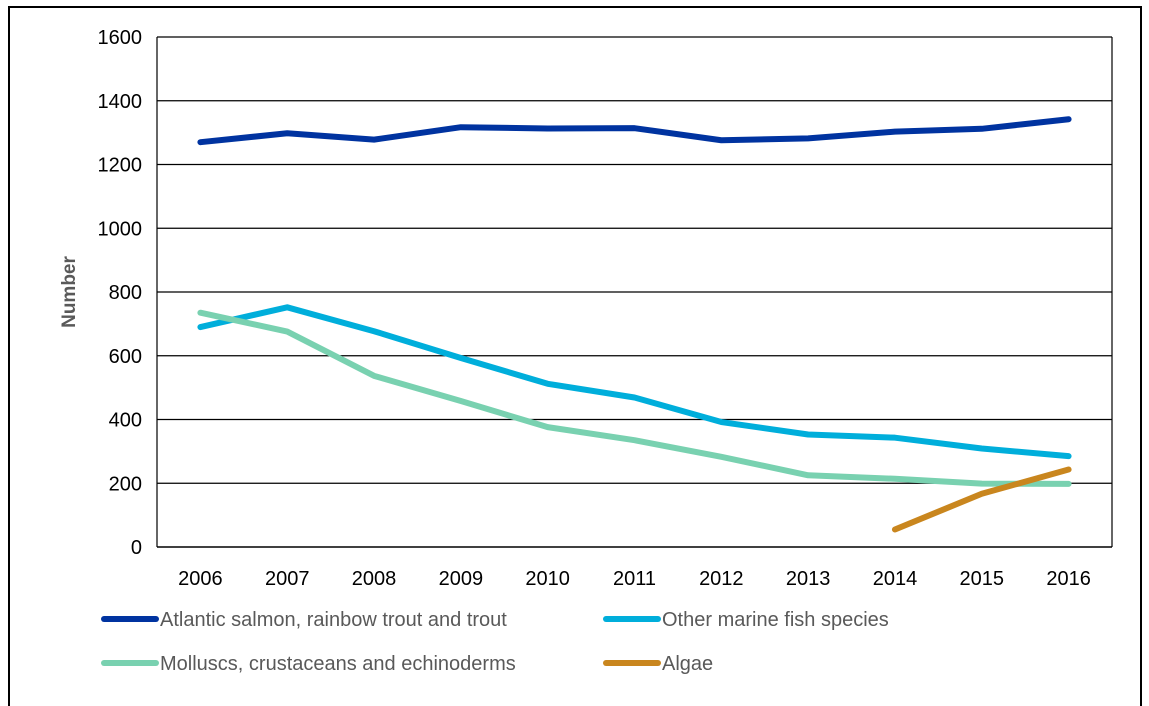 This screenshot has height=706, width=1149. Describe the element at coordinates (120, 166) in the screenshot. I see `y-tick-label: 1200` at that location.